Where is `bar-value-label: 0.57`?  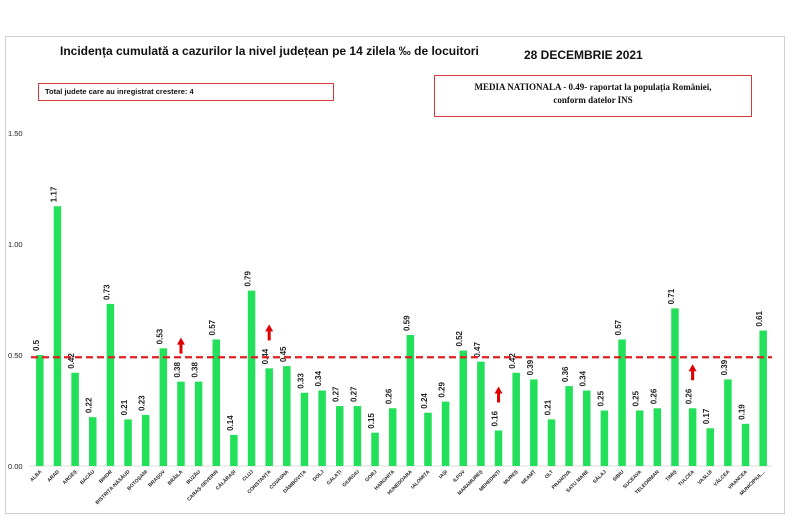 bar-value-label: 0.57 is located at coordinates (212, 327).